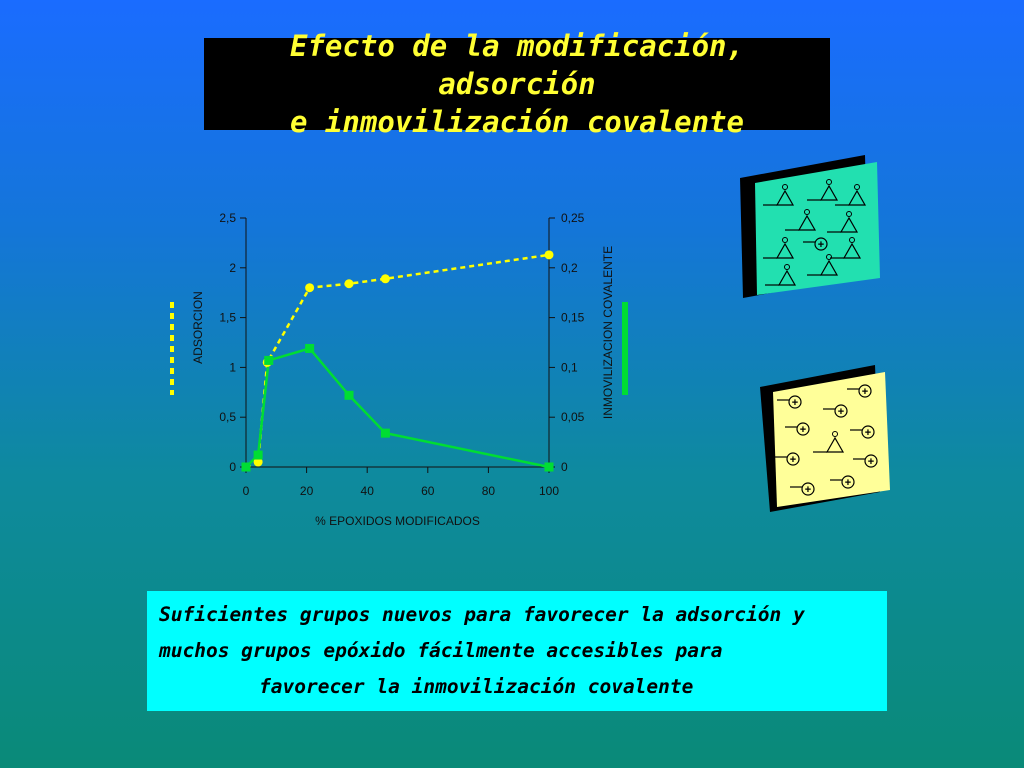  What do you see at coordinates (198, 327) in the screenshot?
I see `y-left-axis-title: ADSORCION` at bounding box center [198, 327].